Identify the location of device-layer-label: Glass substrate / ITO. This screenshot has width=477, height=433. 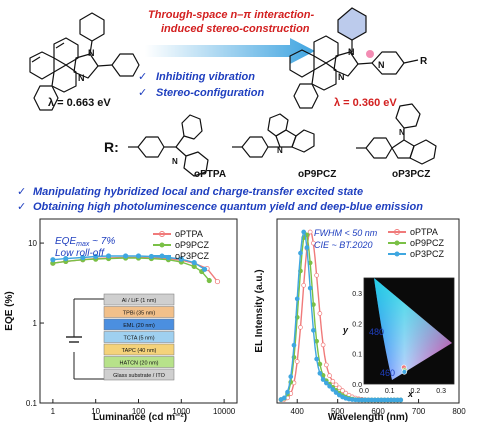
(139, 376).